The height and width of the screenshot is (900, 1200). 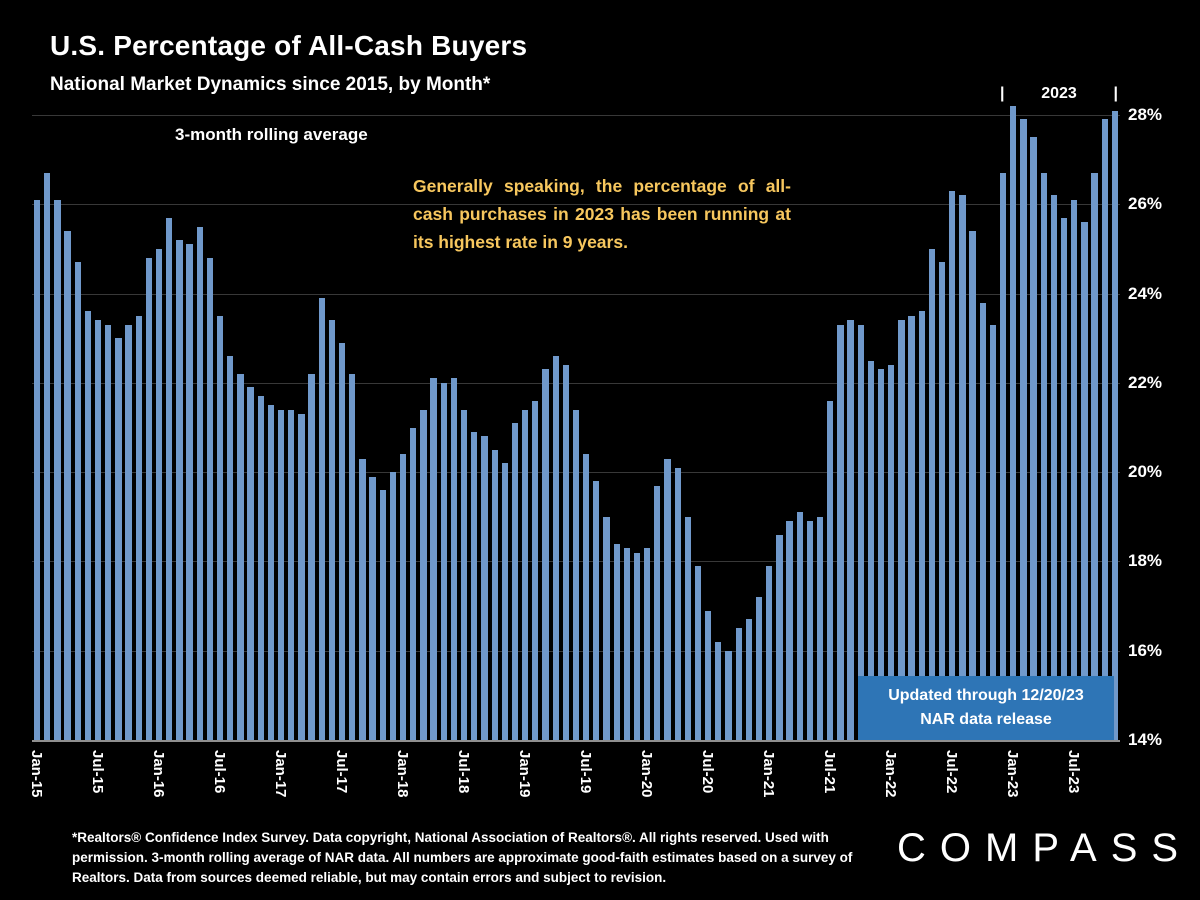 What do you see at coordinates (464, 772) in the screenshot?
I see `x-axis-label: Jul-18` at bounding box center [464, 772].